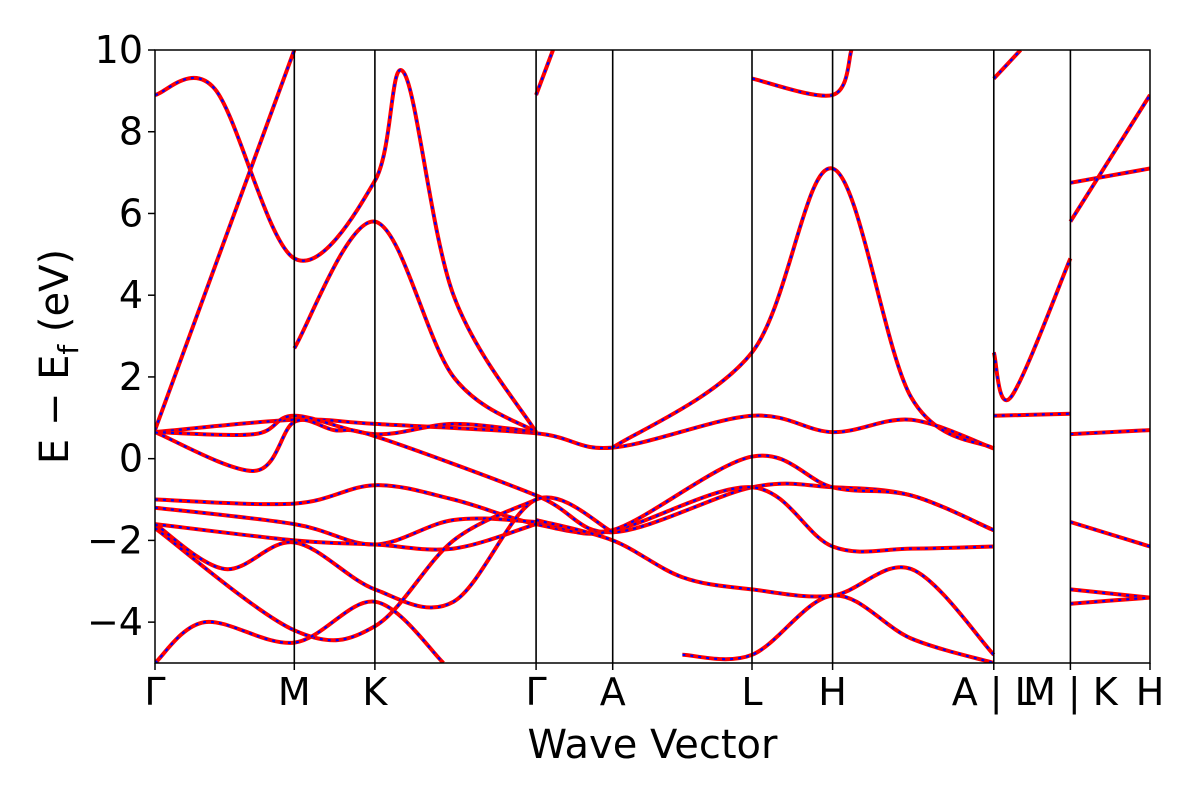  Describe the element at coordinates (535, 692) in the screenshot. I see `x-tick-label-4: Γ` at that location.